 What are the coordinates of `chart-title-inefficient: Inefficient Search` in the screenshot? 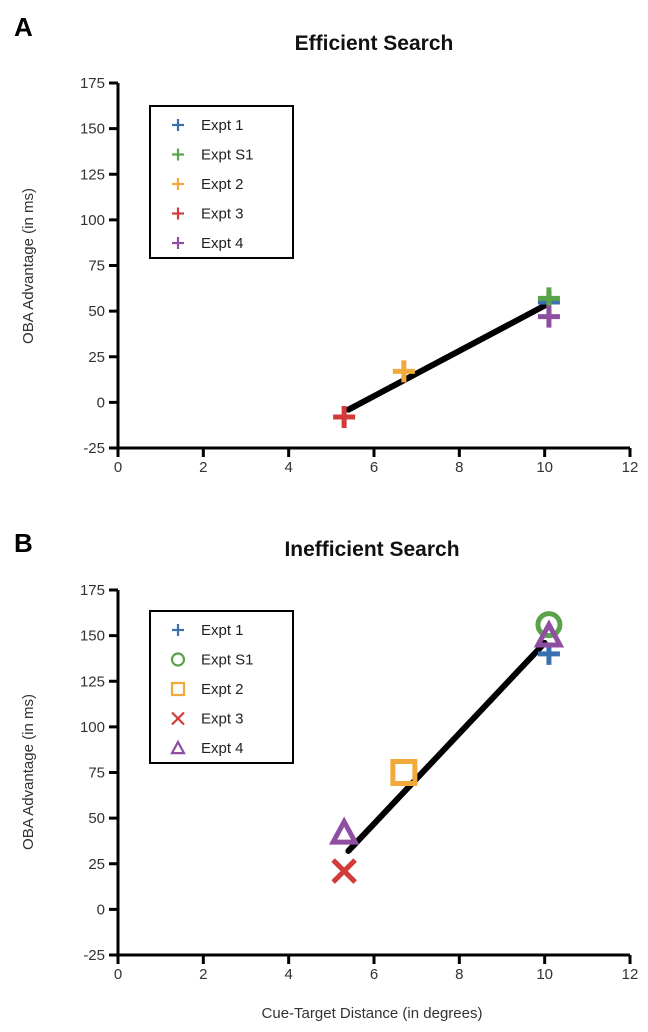 It's located at (371, 549).